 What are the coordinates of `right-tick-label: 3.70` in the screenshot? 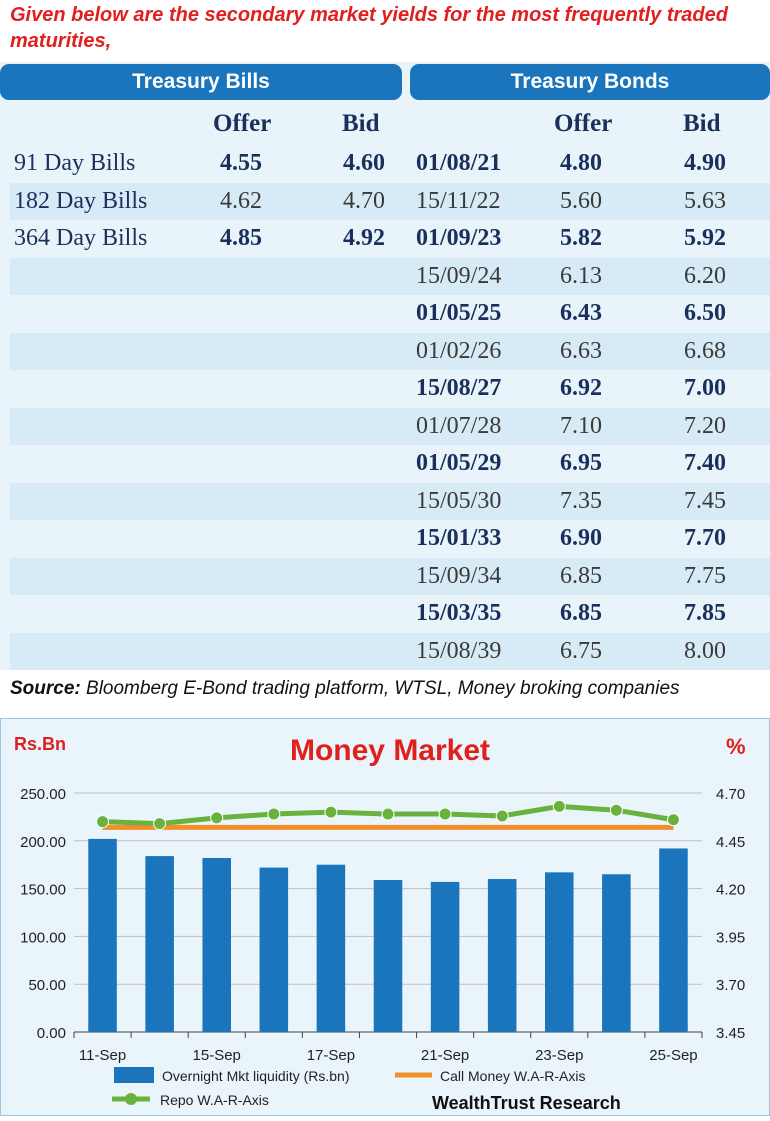 It's located at (730, 985).